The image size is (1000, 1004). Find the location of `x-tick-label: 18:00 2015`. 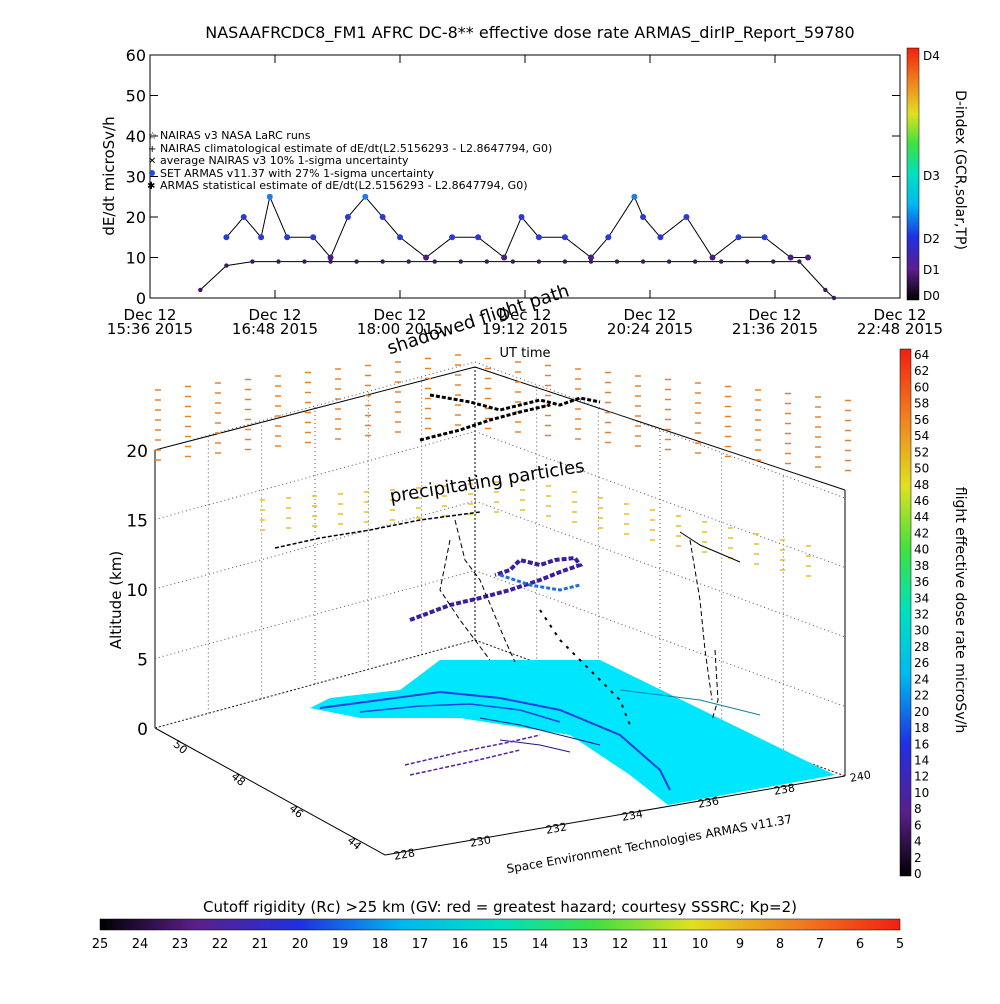

x-tick-label: 18:00 2015 is located at coordinates (400, 329).